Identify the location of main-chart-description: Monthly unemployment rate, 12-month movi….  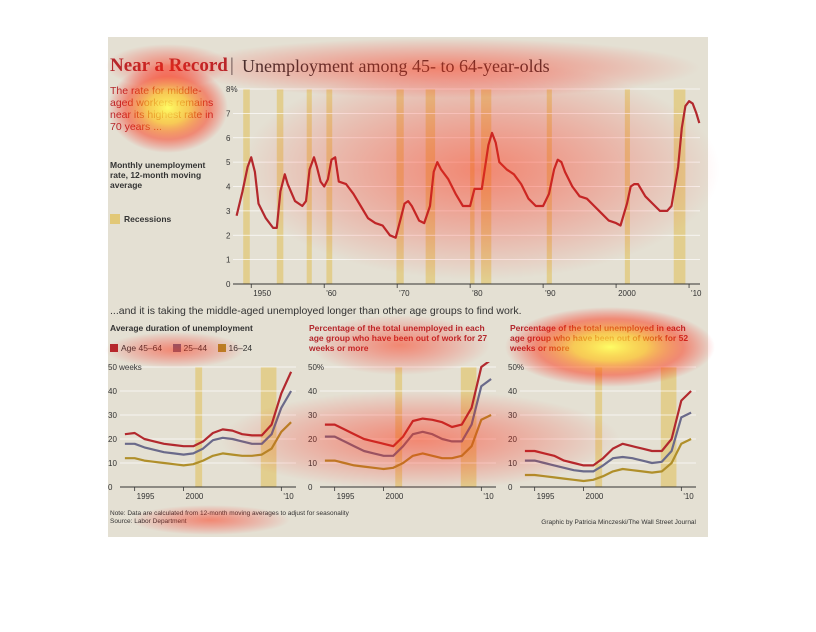
(158, 175).